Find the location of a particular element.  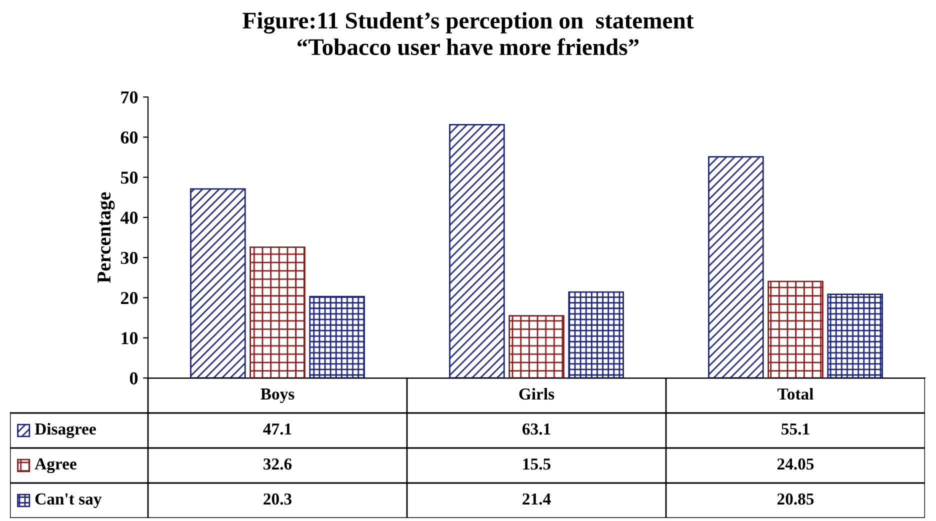

y-tick-label: 20 is located at coordinates (129, 298).